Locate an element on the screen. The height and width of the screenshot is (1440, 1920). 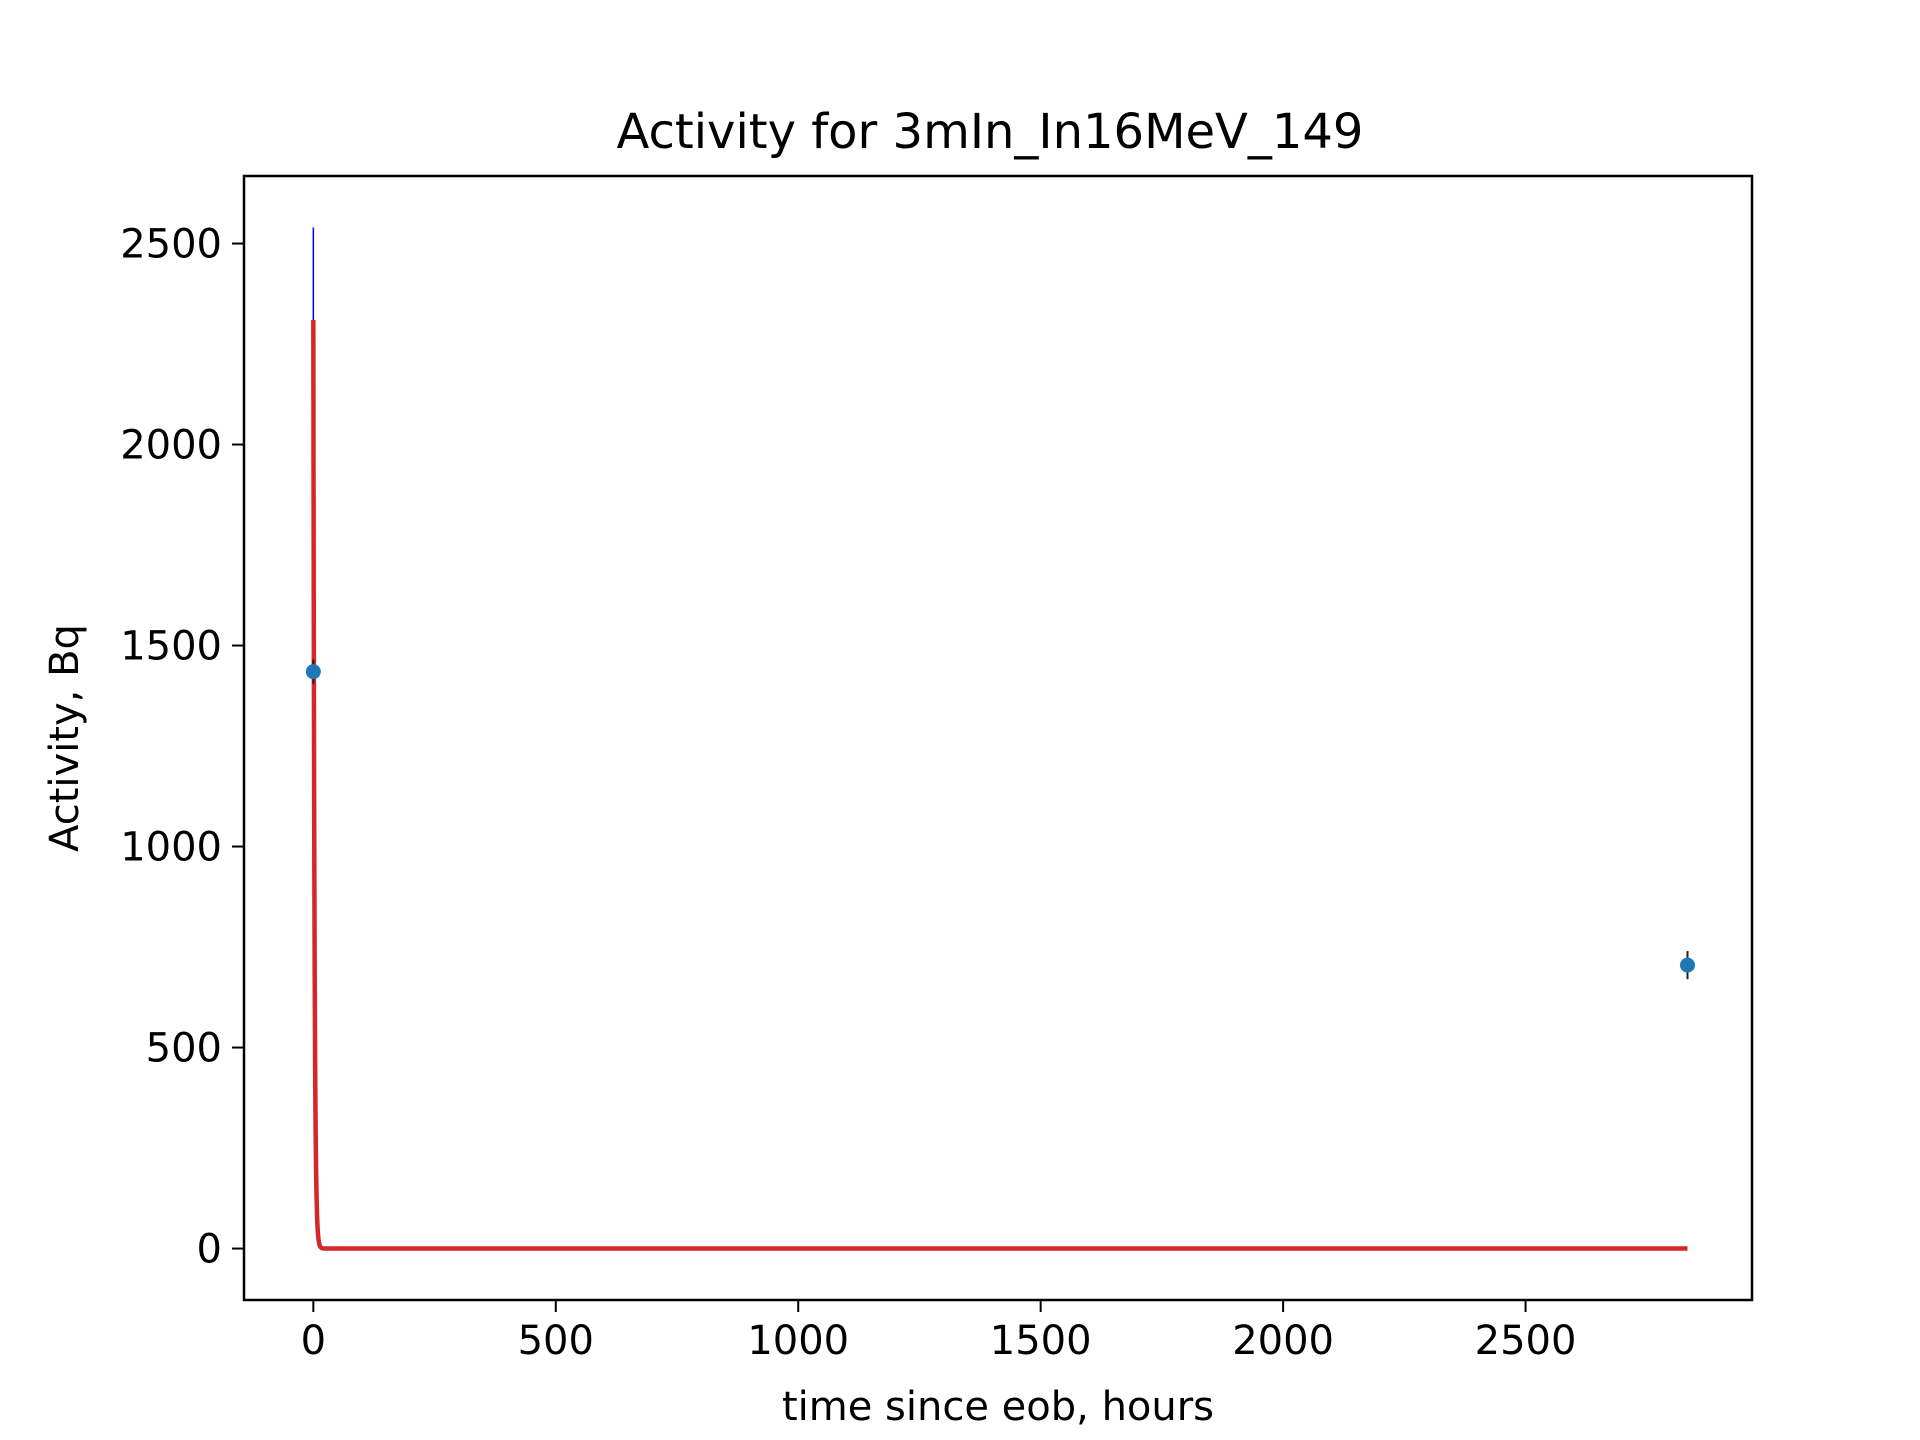
y-axis-label: Activity, Bq is located at coordinates (65, 738).